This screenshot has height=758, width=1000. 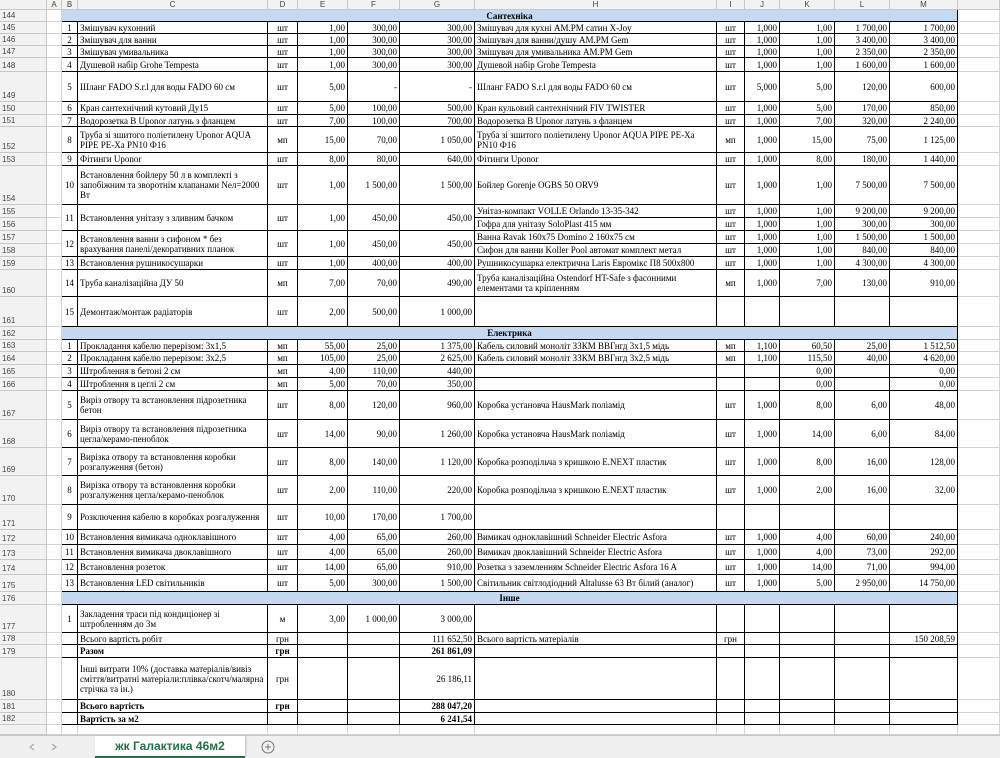 What do you see at coordinates (70, 218) in the screenshot?
I see `cell: 11` at bounding box center [70, 218].